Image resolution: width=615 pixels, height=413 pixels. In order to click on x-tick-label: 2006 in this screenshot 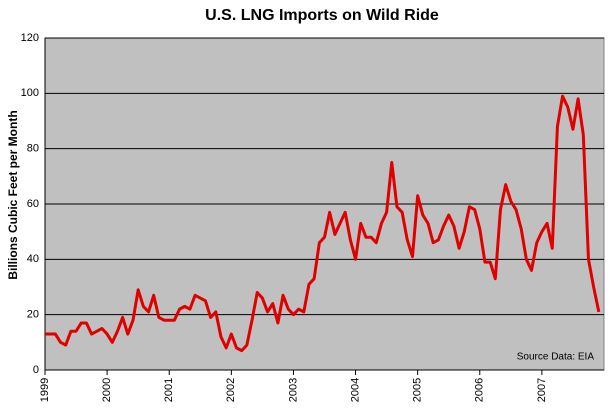, I will do `click(480, 390)`.